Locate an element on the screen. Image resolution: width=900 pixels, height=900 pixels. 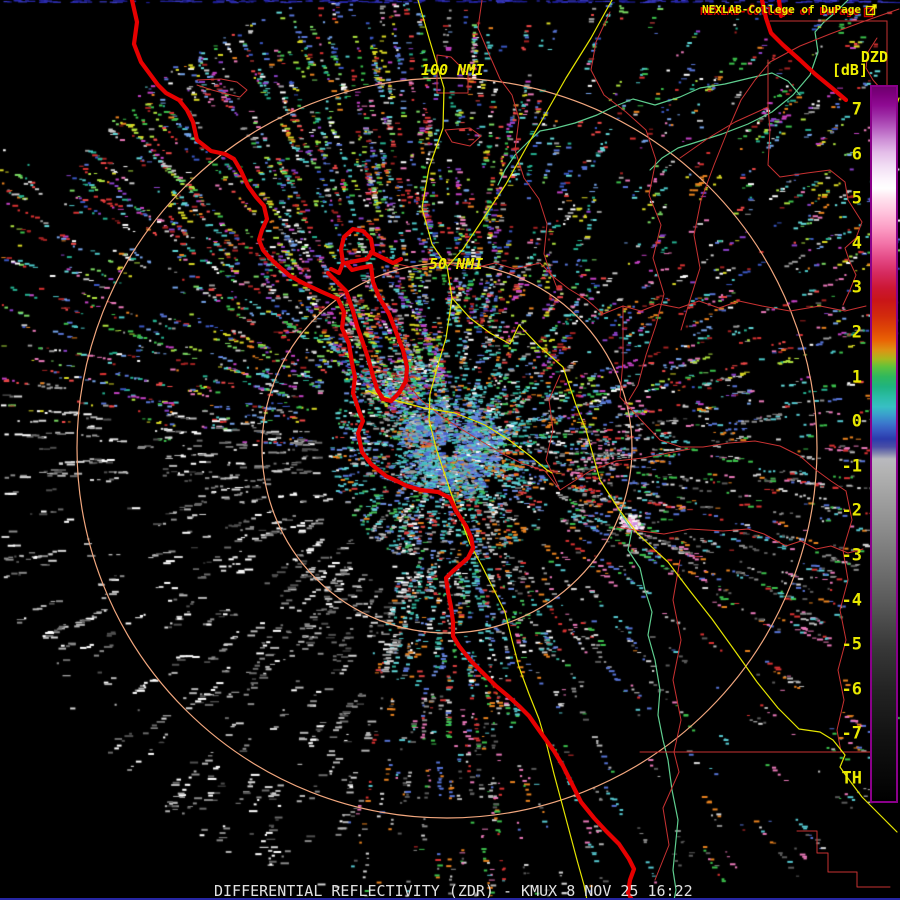
colorbar-tick: -1 is located at coordinates (851, 466).